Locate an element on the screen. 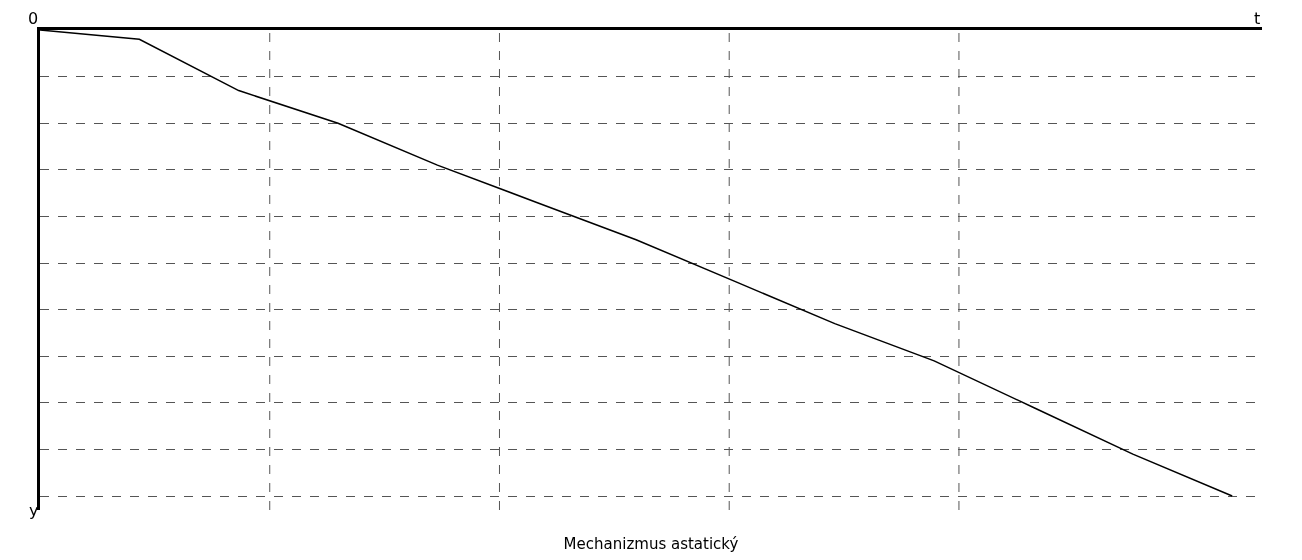 The width and height of the screenshot is (1302, 560). text: 0 is located at coordinates (33, 18).